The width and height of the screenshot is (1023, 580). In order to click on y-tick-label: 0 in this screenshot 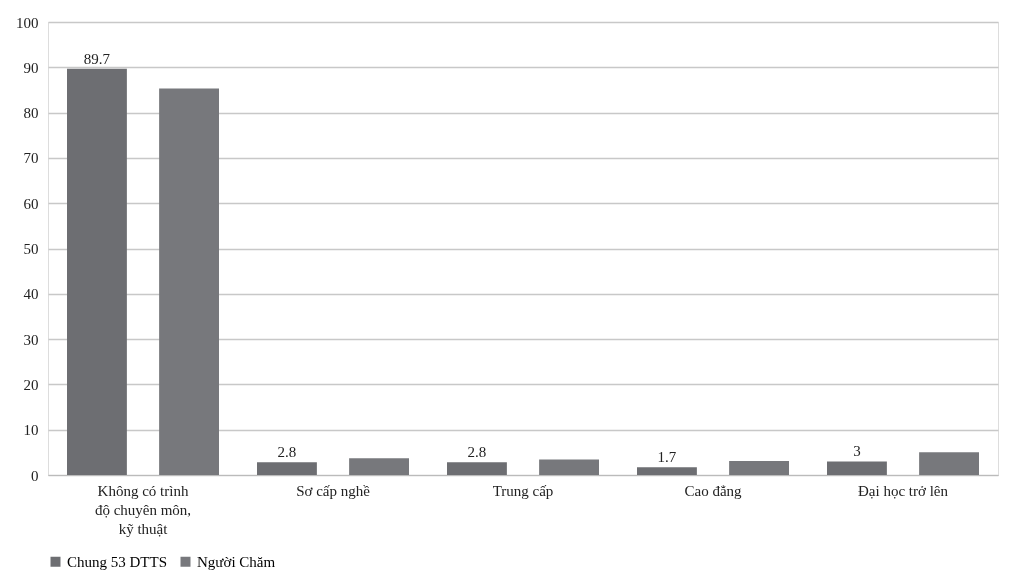, I will do `click(35, 475)`.